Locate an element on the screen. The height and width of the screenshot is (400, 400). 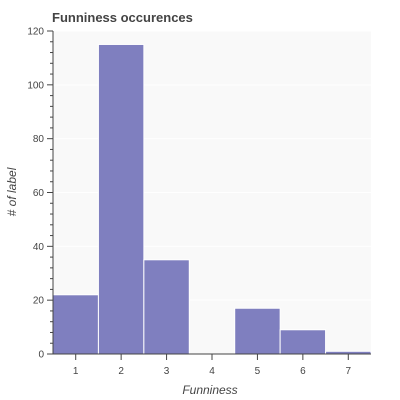
y-tick-label: 120 is located at coordinates (35, 32).